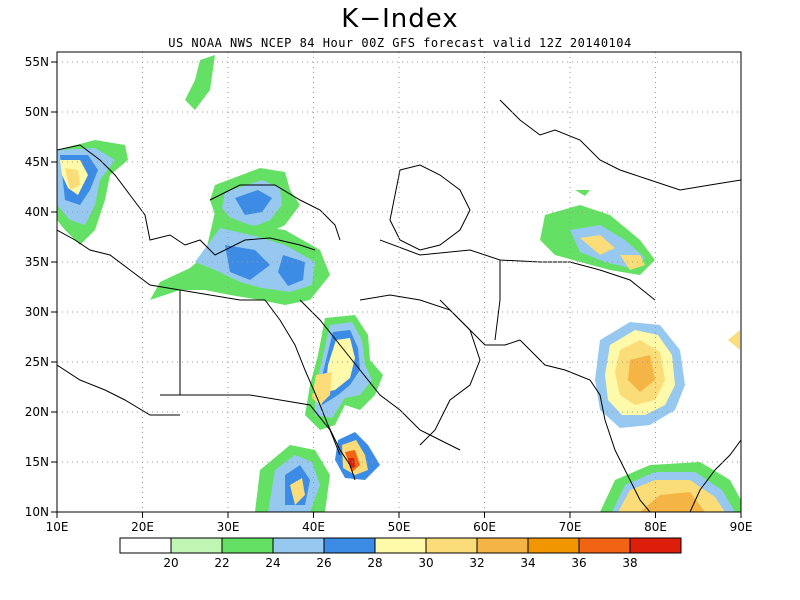  I want to click on shade-india, so click(667, 375).